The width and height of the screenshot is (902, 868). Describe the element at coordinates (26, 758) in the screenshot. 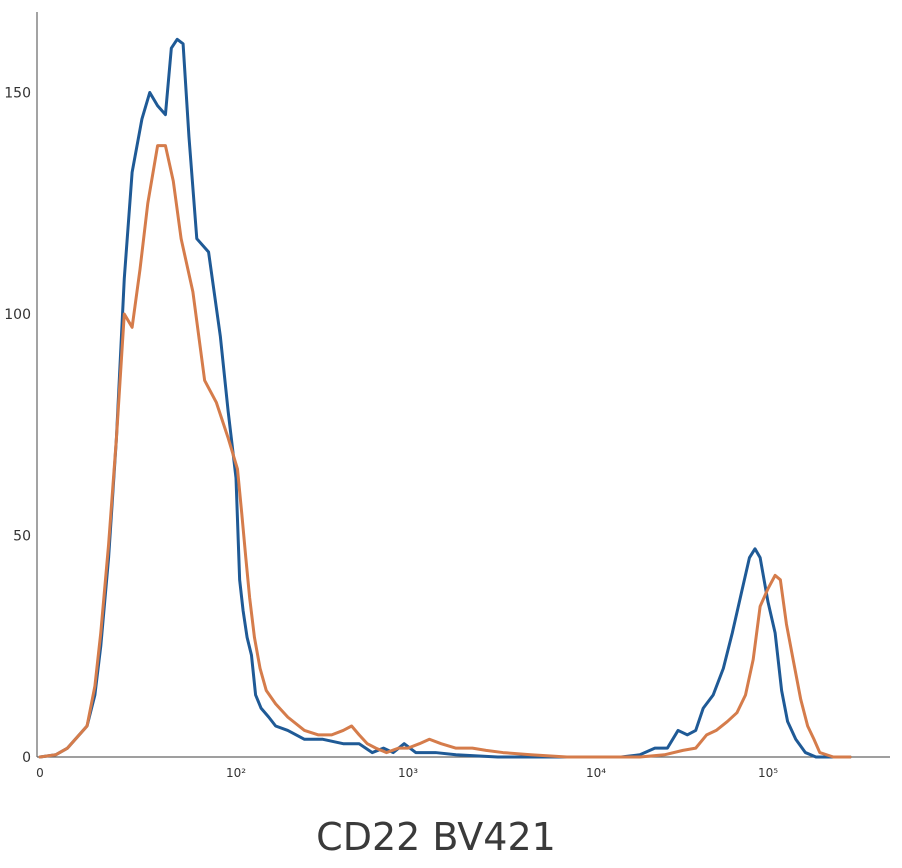

I see `y-tick-label: 0` at that location.